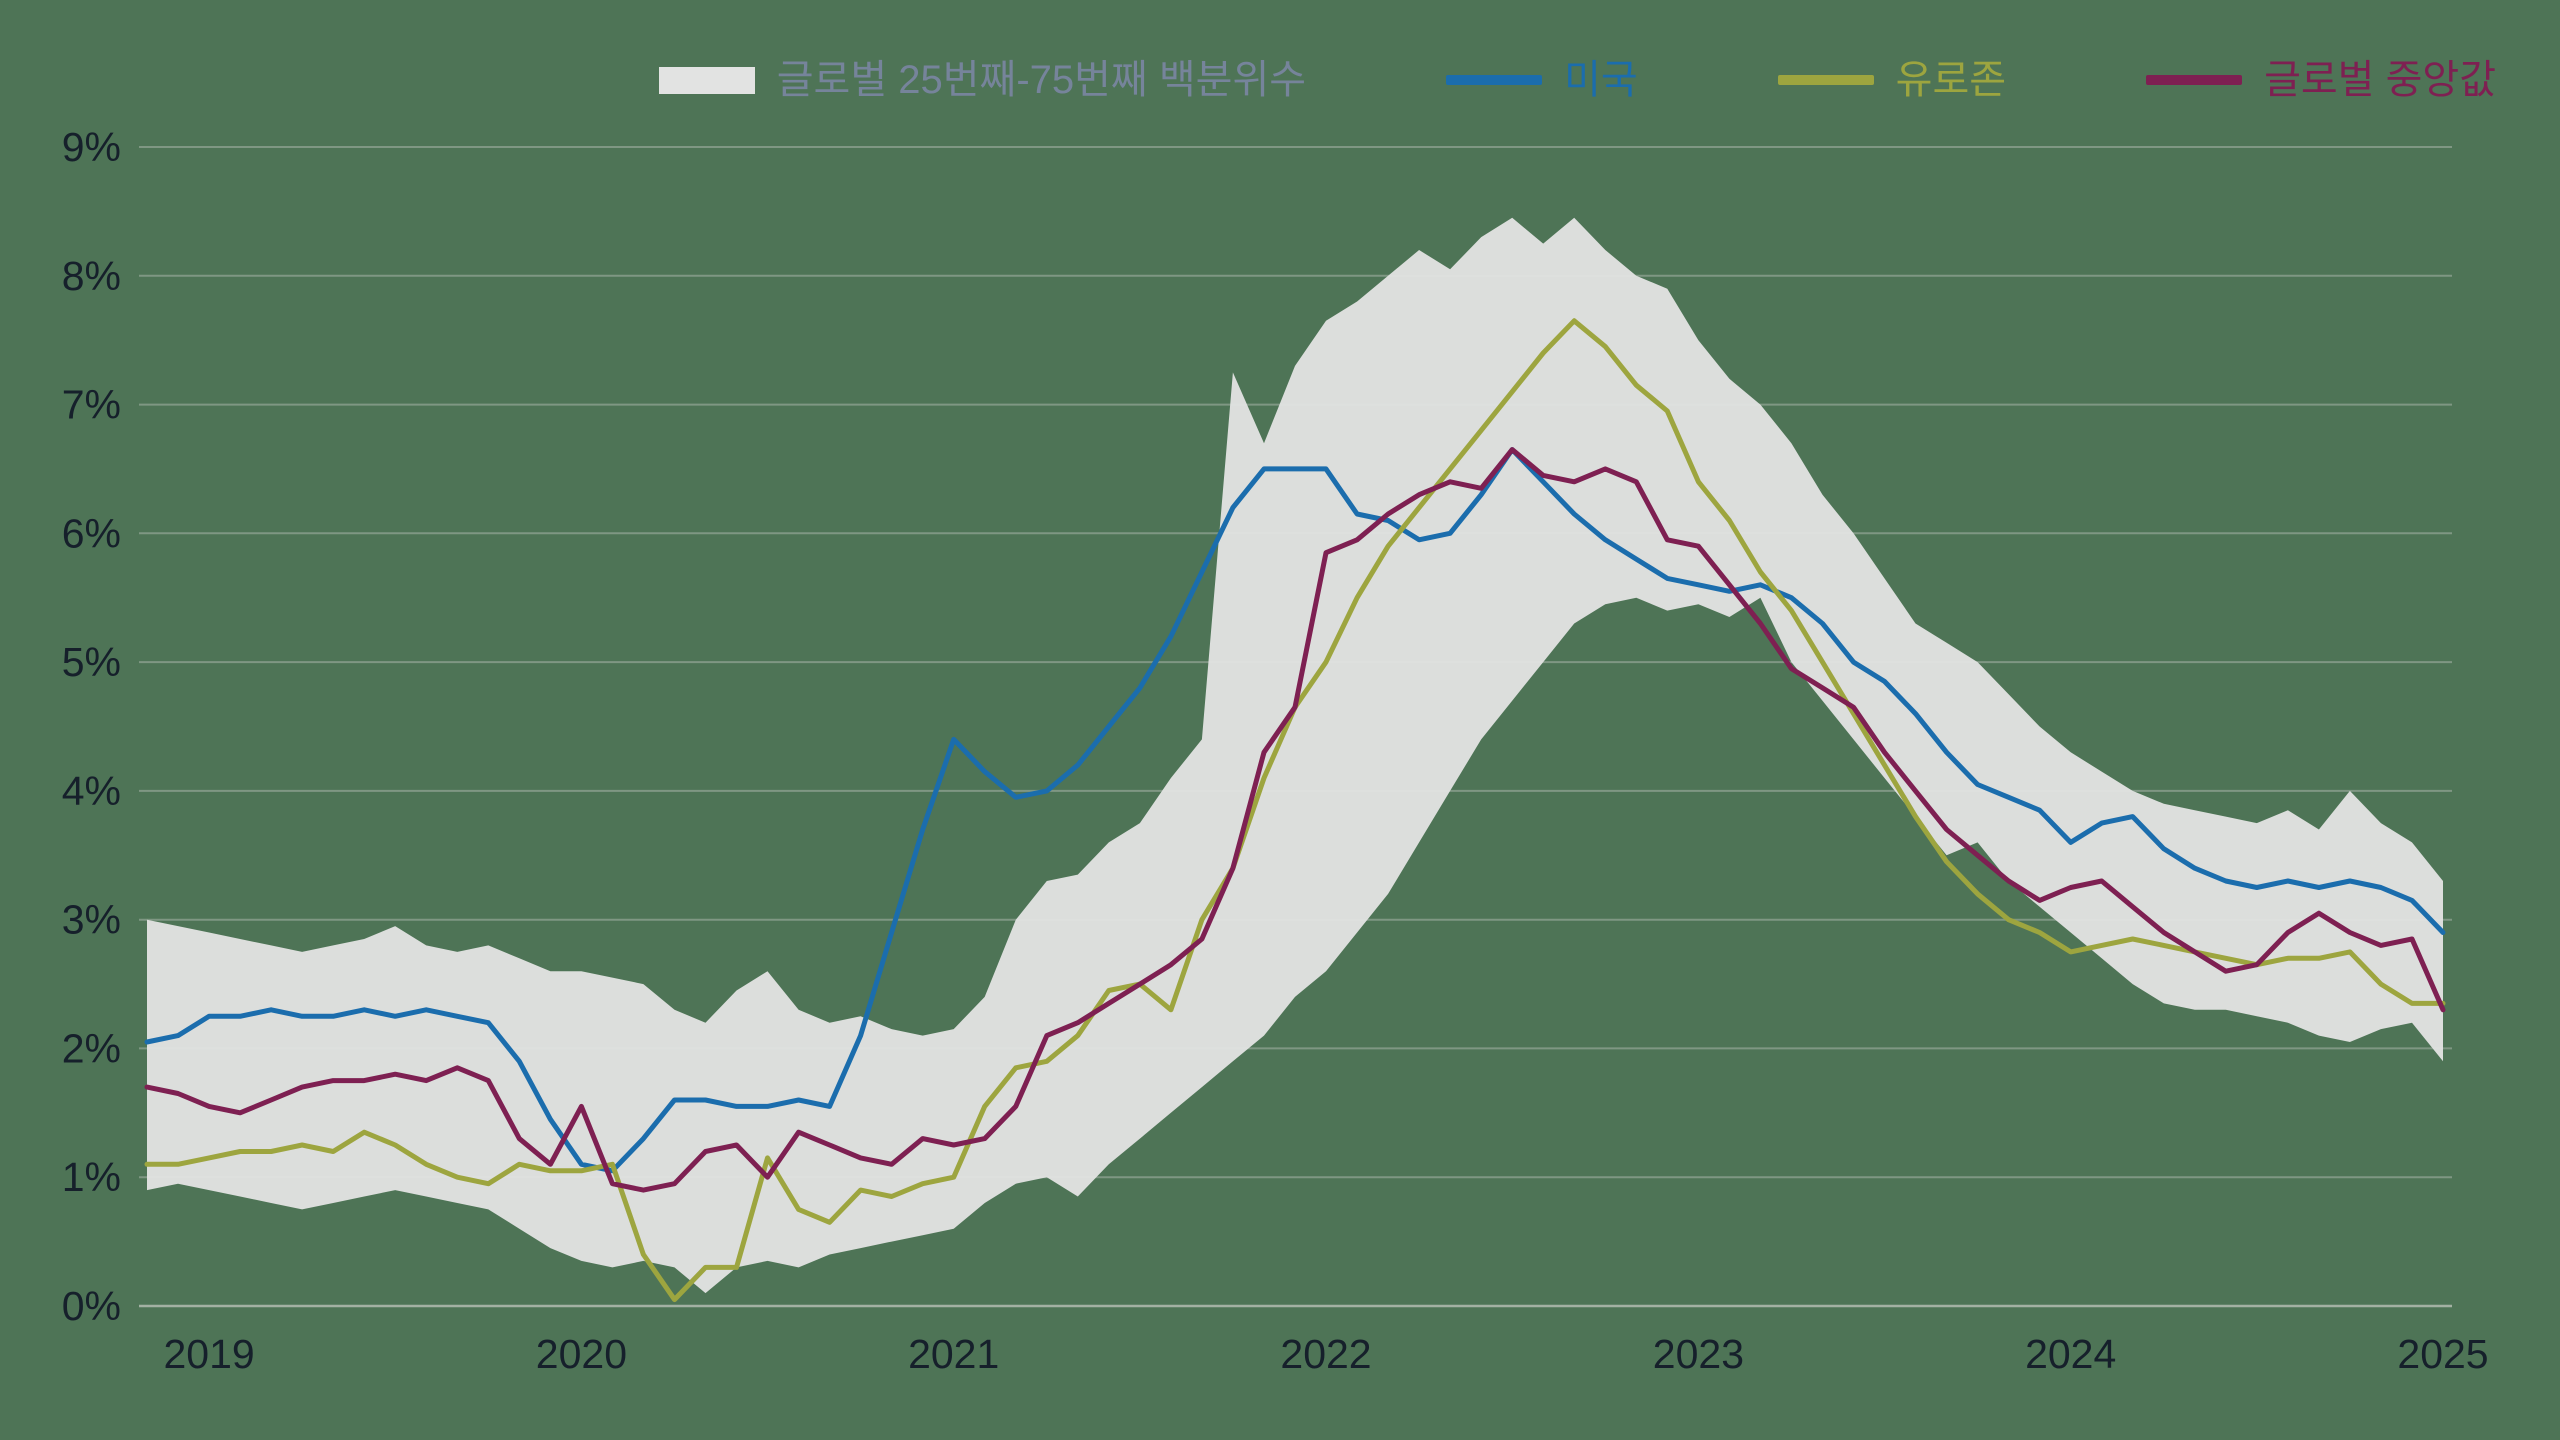 This screenshot has width=2560, height=1440. What do you see at coordinates (1041, 80) in the screenshot?
I see `legend-label-global-percentile-band: 글로벌 25번째-75번째 백분위수` at bounding box center [1041, 80].